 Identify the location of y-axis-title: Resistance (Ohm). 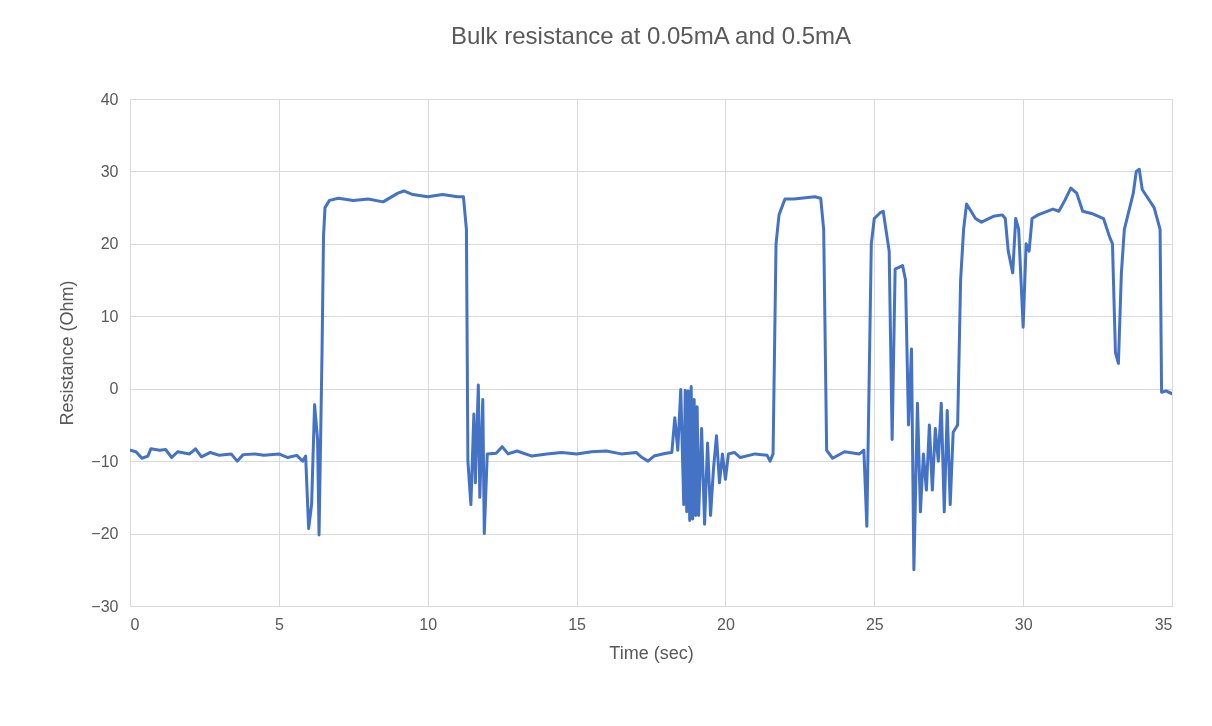
(67, 353).